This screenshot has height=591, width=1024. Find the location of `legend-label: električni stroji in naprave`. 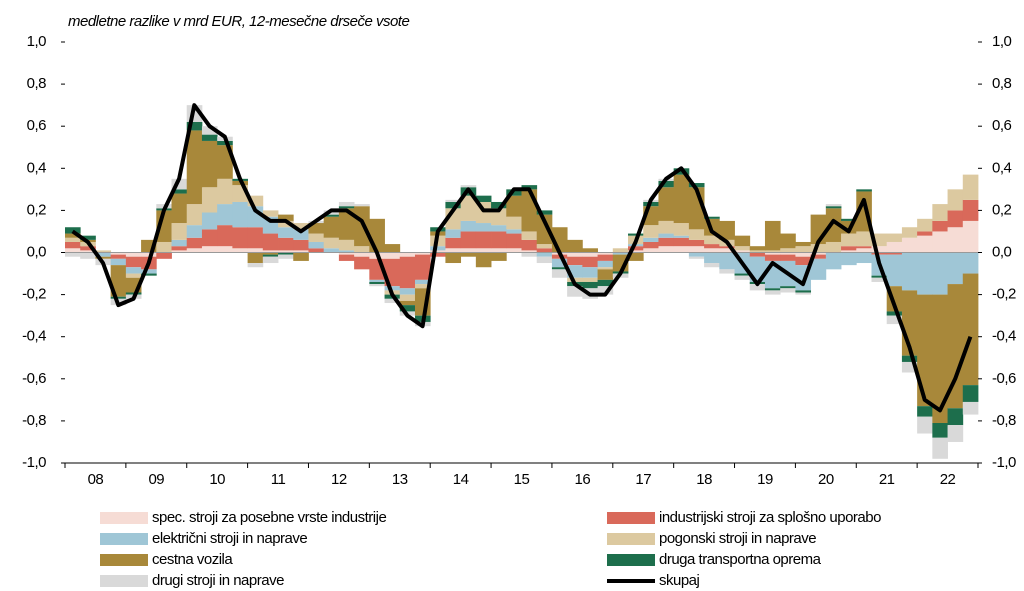

legend-label: električni stroji in naprave is located at coordinates (229, 538).